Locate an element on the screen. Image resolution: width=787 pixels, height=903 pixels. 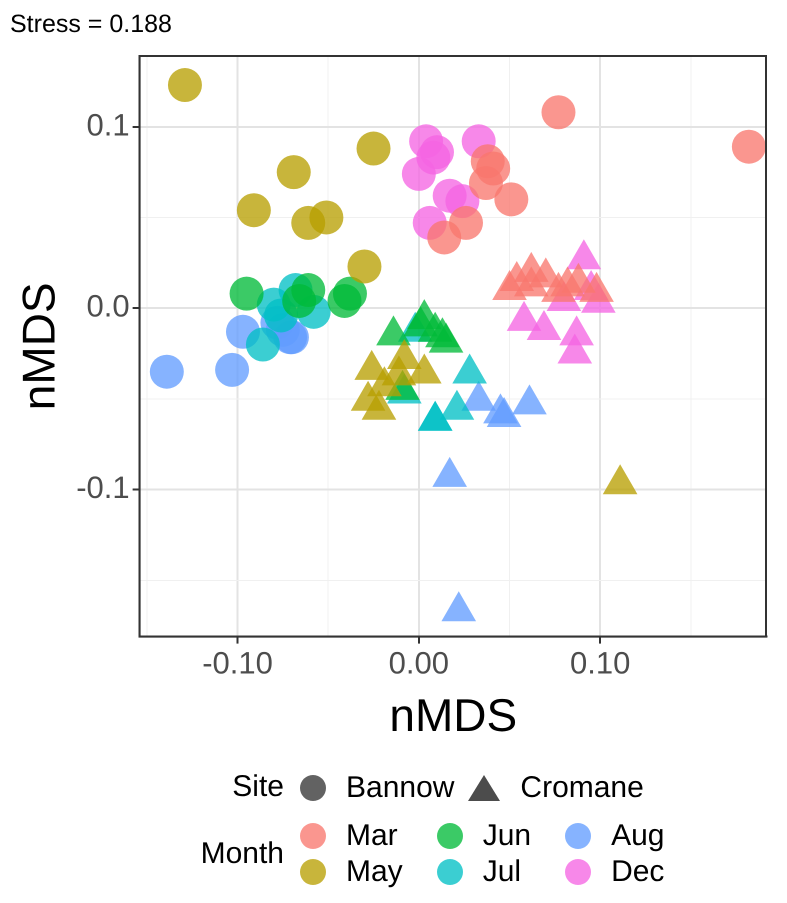
legend-label: Mar is located at coordinates (372, 836).